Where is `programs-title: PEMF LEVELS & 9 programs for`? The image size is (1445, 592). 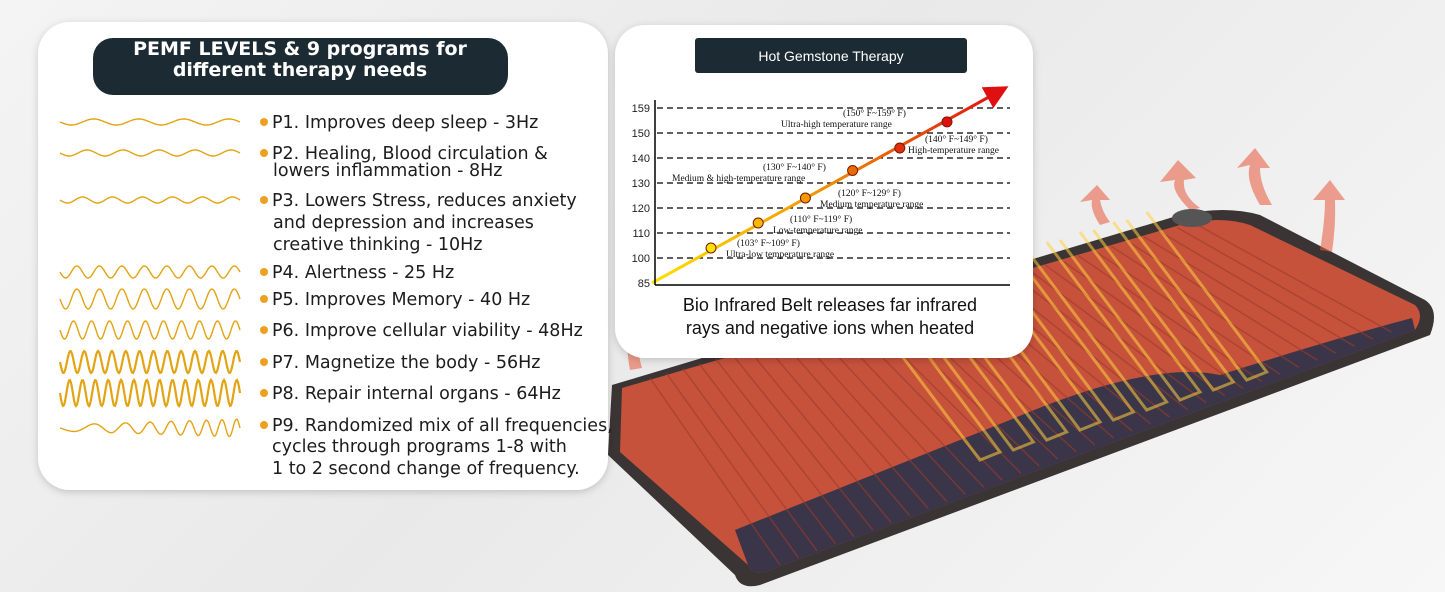 programs-title: PEMF LEVELS & 9 programs for is located at coordinates (300, 49).